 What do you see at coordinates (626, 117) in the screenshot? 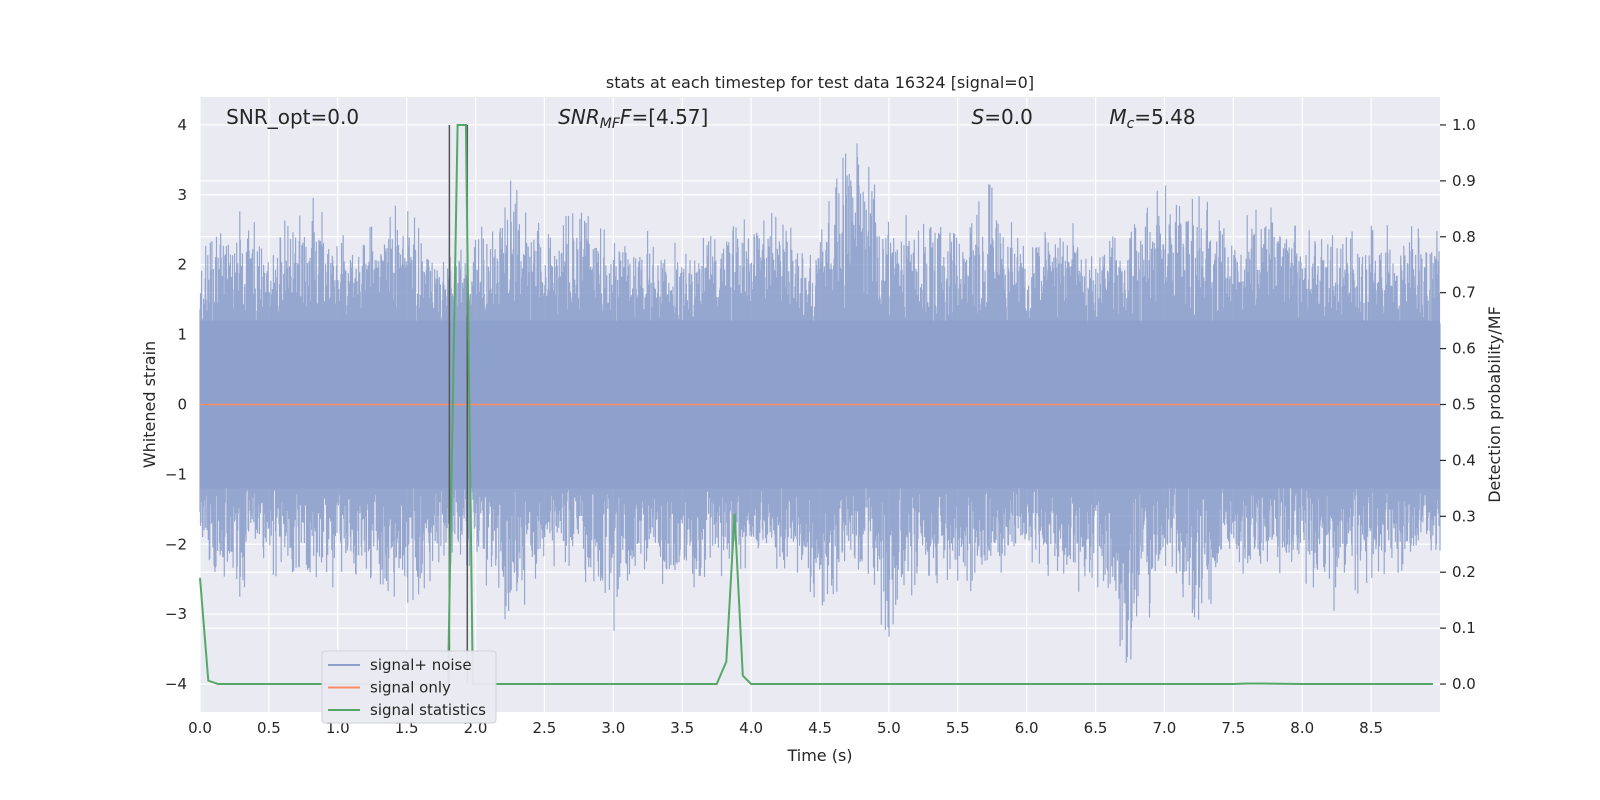
I see `snr-mf-f: F` at bounding box center [626, 117].